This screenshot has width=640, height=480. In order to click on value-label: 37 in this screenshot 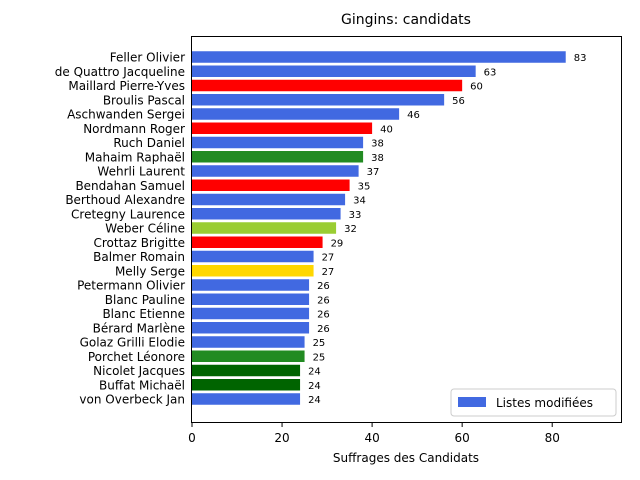, I will do `click(373, 172)`.